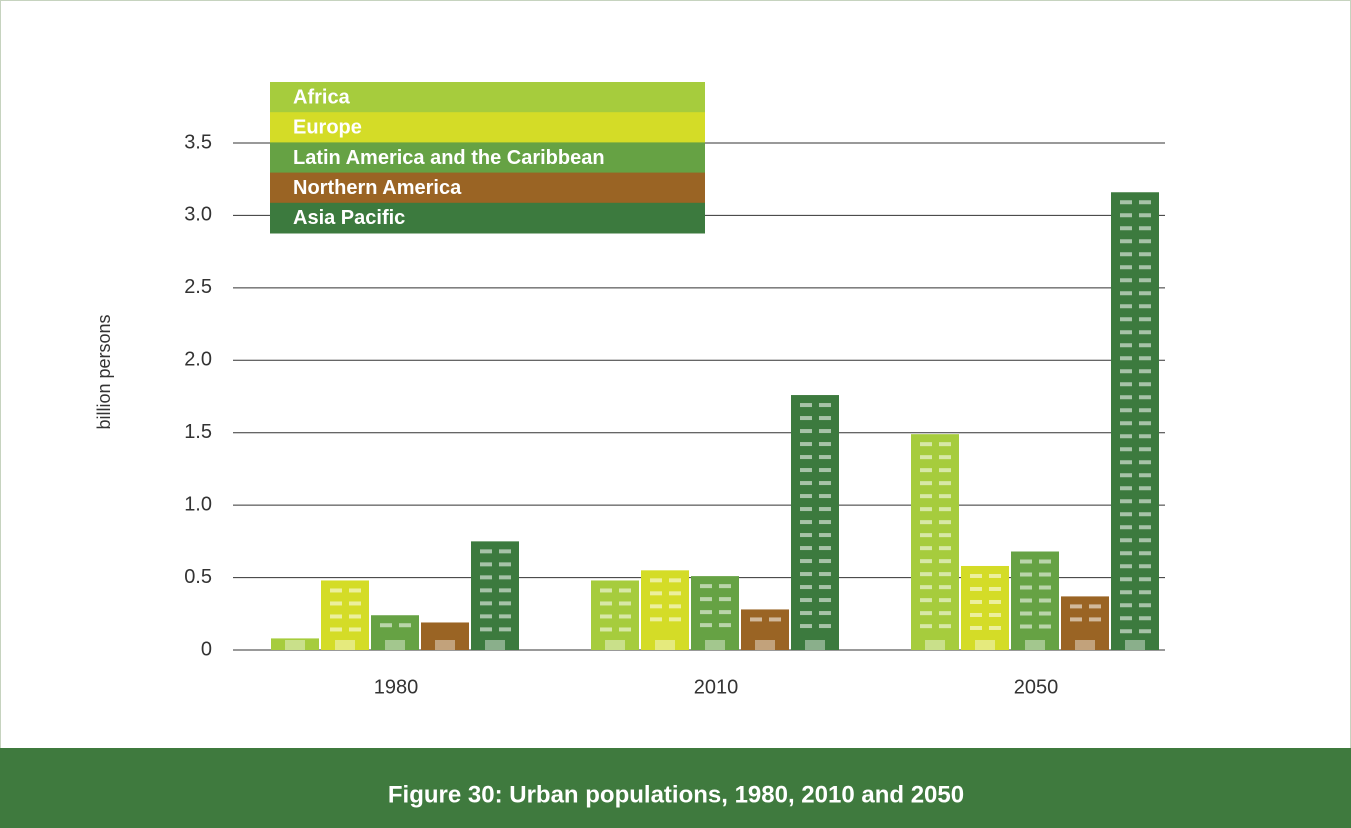  What do you see at coordinates (1036, 687) in the screenshot?
I see `x-tick-label: 2050` at bounding box center [1036, 687].